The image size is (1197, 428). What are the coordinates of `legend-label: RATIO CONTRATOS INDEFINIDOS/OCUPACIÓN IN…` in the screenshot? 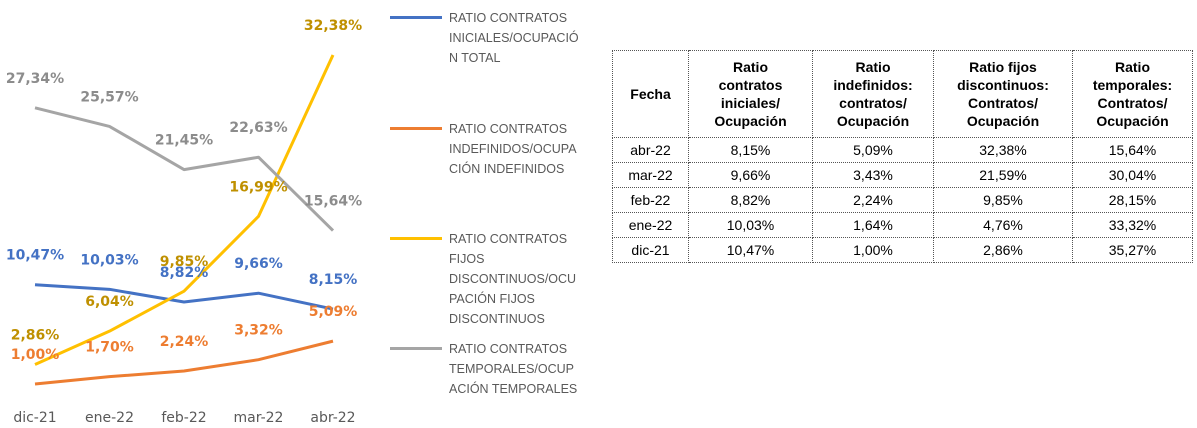 It's located at (513, 149).